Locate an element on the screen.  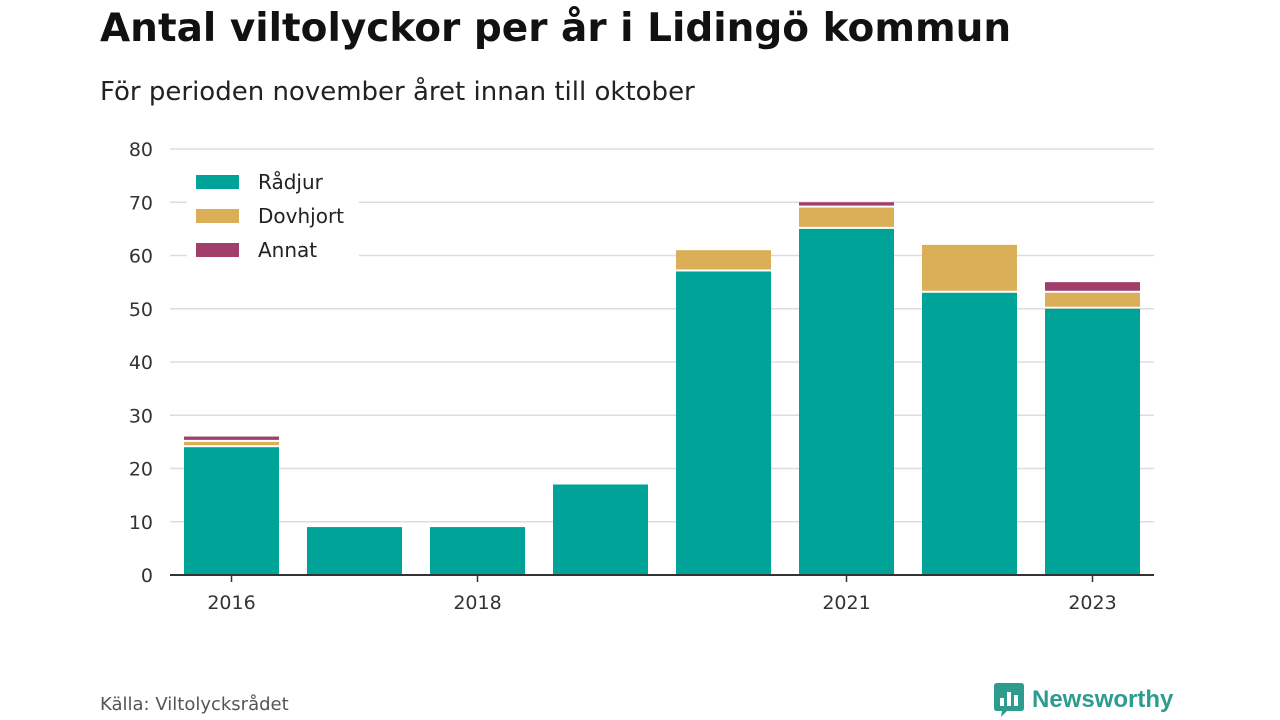
y-tick-label: 50 is located at coordinates (141, 310).